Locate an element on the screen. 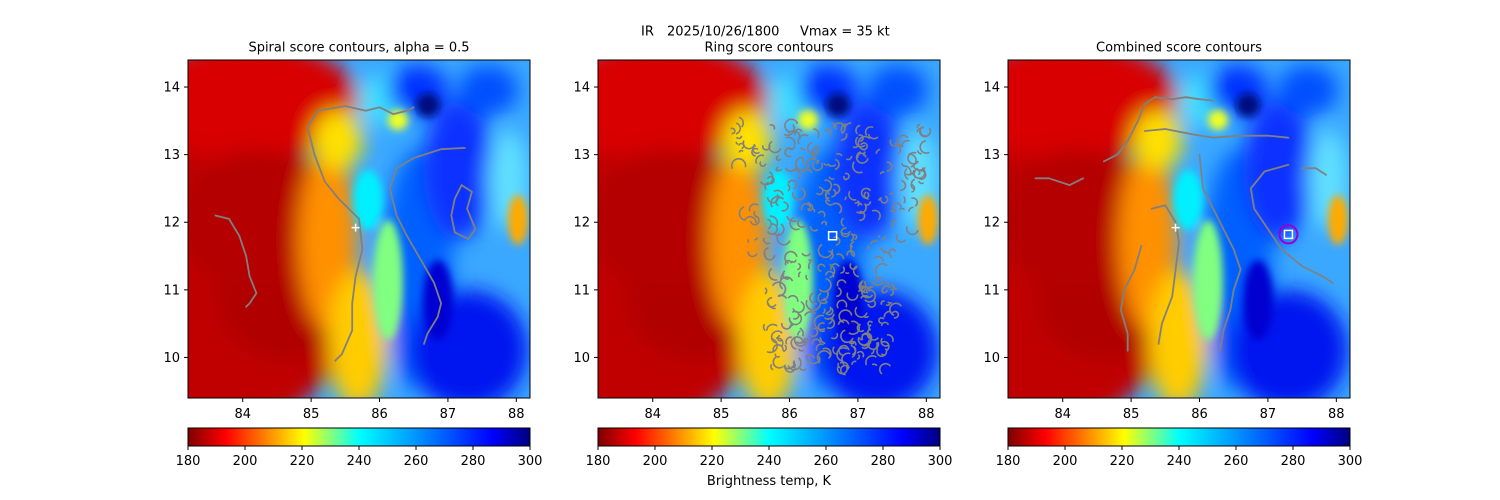  x-tick-label: 87 is located at coordinates (448, 414).